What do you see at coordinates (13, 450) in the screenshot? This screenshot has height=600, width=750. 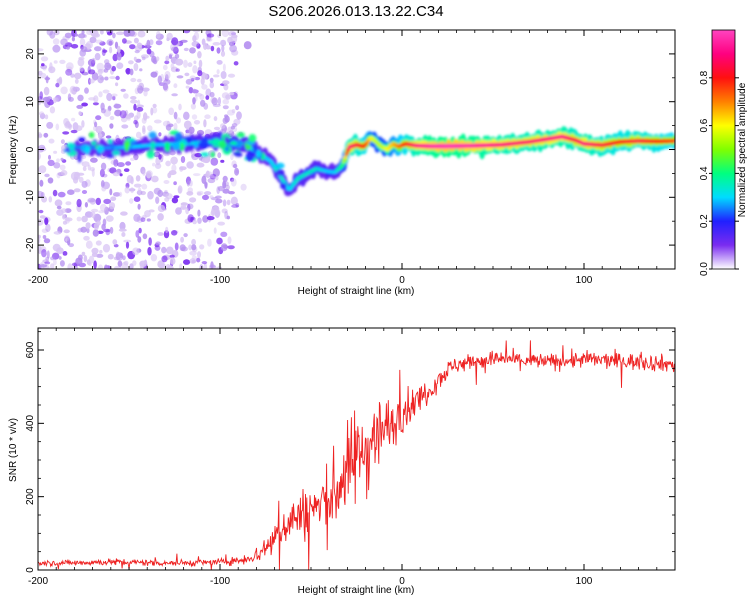 I see `snr-ylabel: SNR (10 * v/v)` at bounding box center [13, 450].